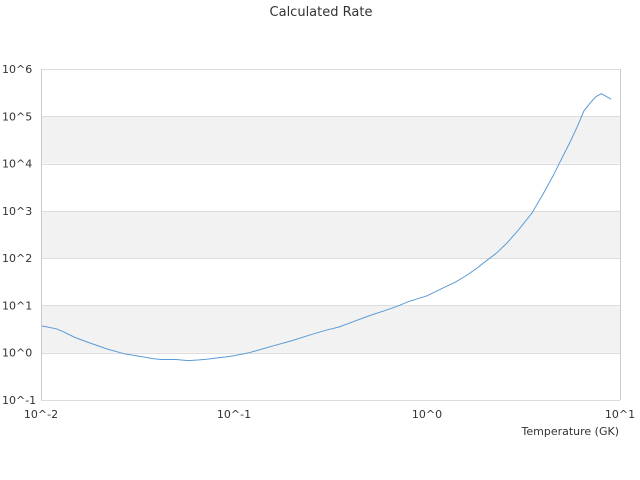 This screenshot has width=640, height=480. What do you see at coordinates (19, 235) in the screenshot?
I see `y-tick-labels: 10^-1 10^0 10^1 10^2 10^3 10^4 10^5 10^6` at bounding box center [19, 235].